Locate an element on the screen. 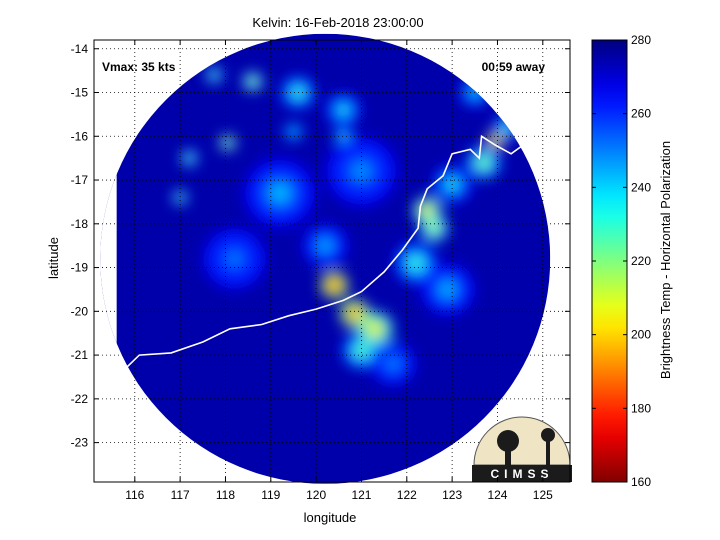  x-tick-label-3: 119 is located at coordinates (270, 495).